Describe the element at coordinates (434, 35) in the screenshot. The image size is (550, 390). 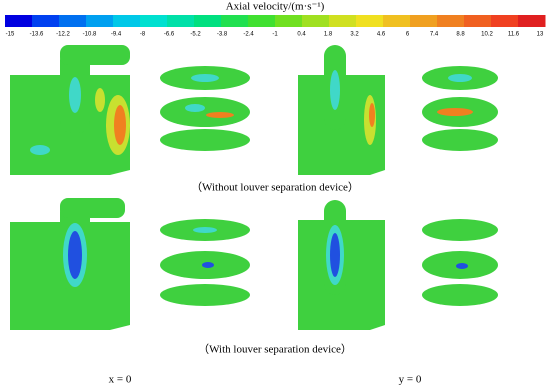
I see `colorbar-tick-label: 7.4` at that location.